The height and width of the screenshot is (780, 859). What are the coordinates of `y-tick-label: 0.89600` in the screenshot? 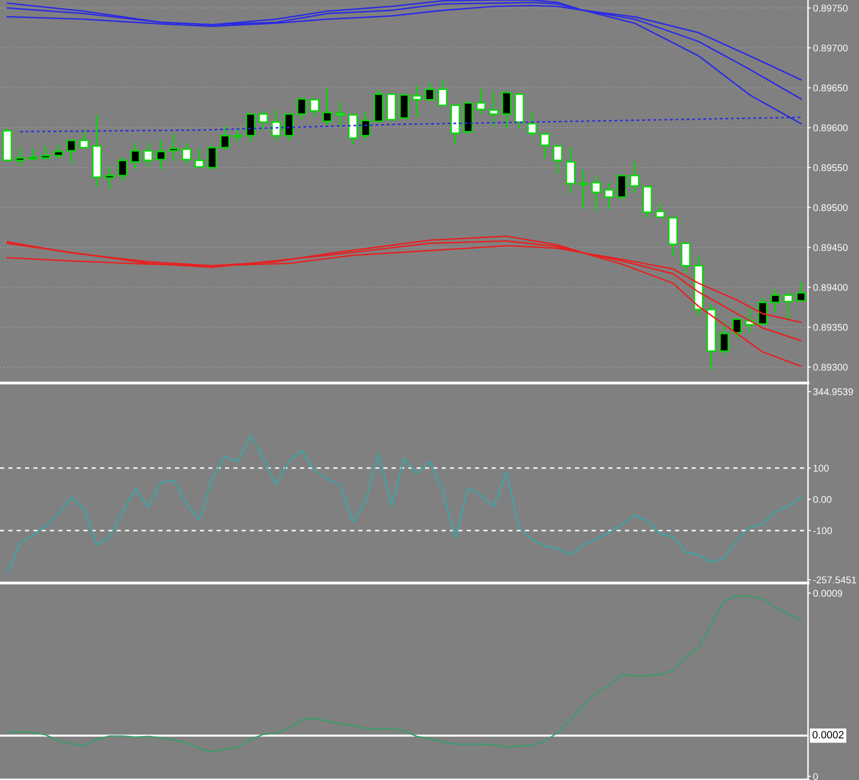 It's located at (830, 128).